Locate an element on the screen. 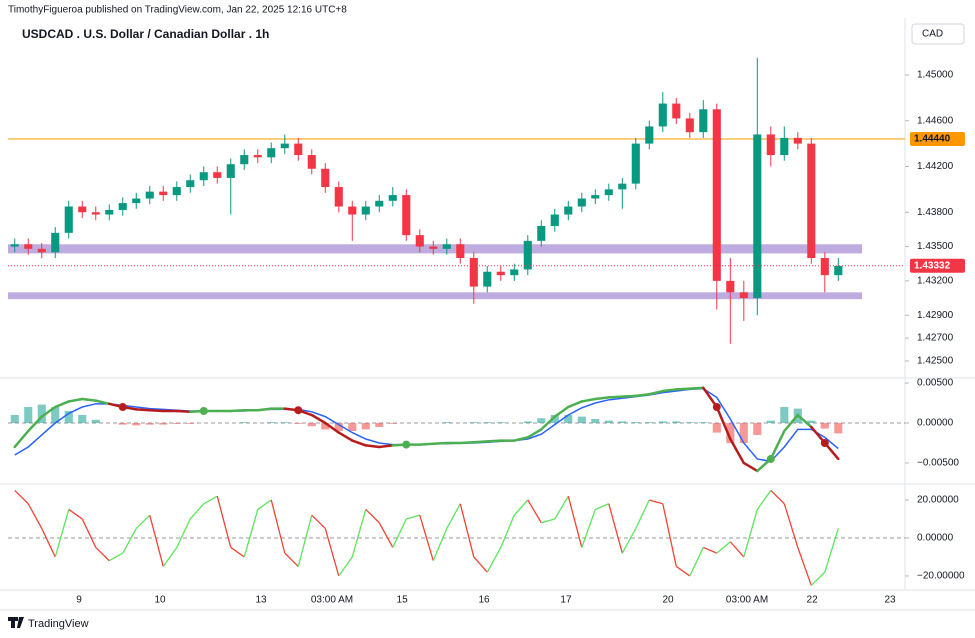  y-tick-label: 1.43800 is located at coordinates (935, 212).